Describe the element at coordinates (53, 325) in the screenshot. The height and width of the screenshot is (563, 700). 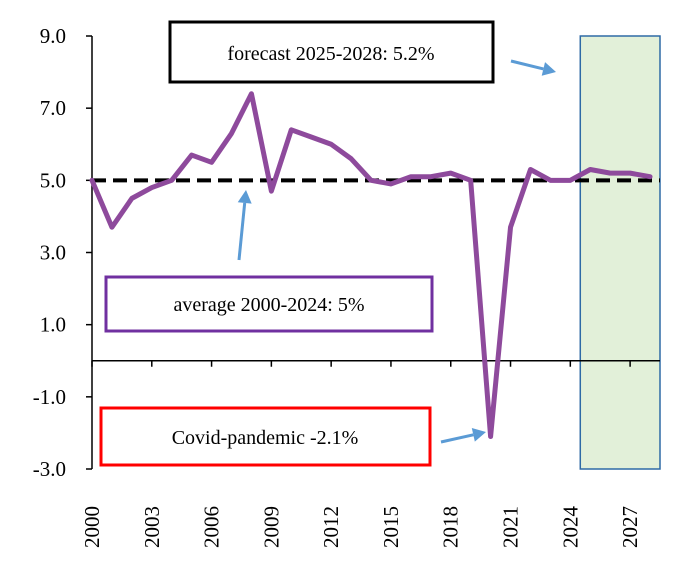
I see `y-tick-label: 1.0` at that location.